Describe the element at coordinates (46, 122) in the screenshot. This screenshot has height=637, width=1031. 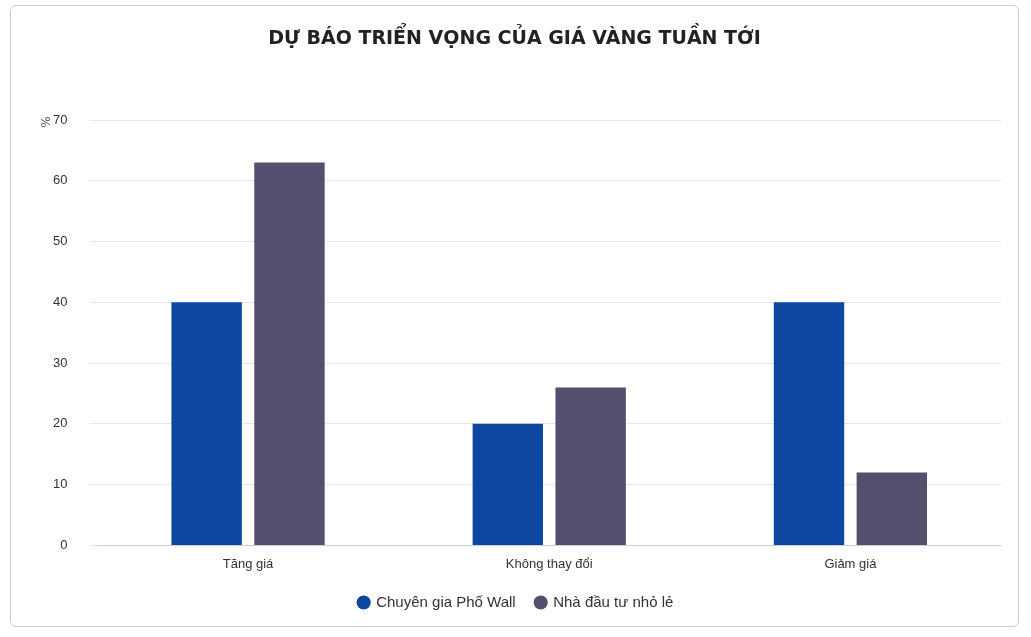
I see `y-axis-title: %` at that location.